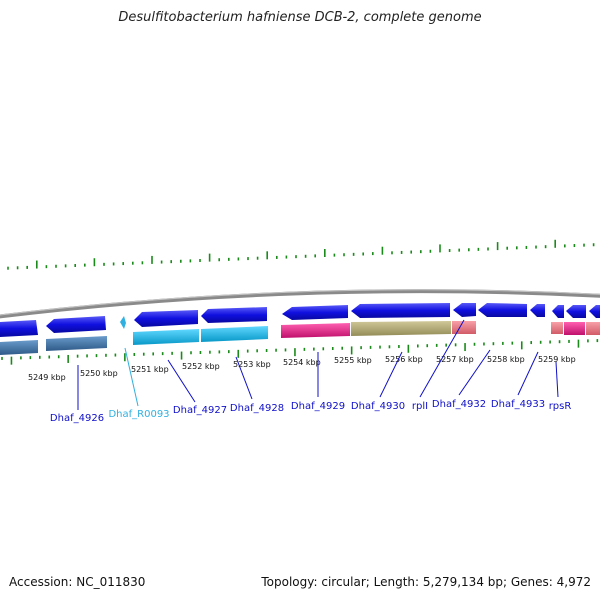 The width and height of the screenshot is (600, 600). I want to click on forward-cds-track, so click(300, 320).